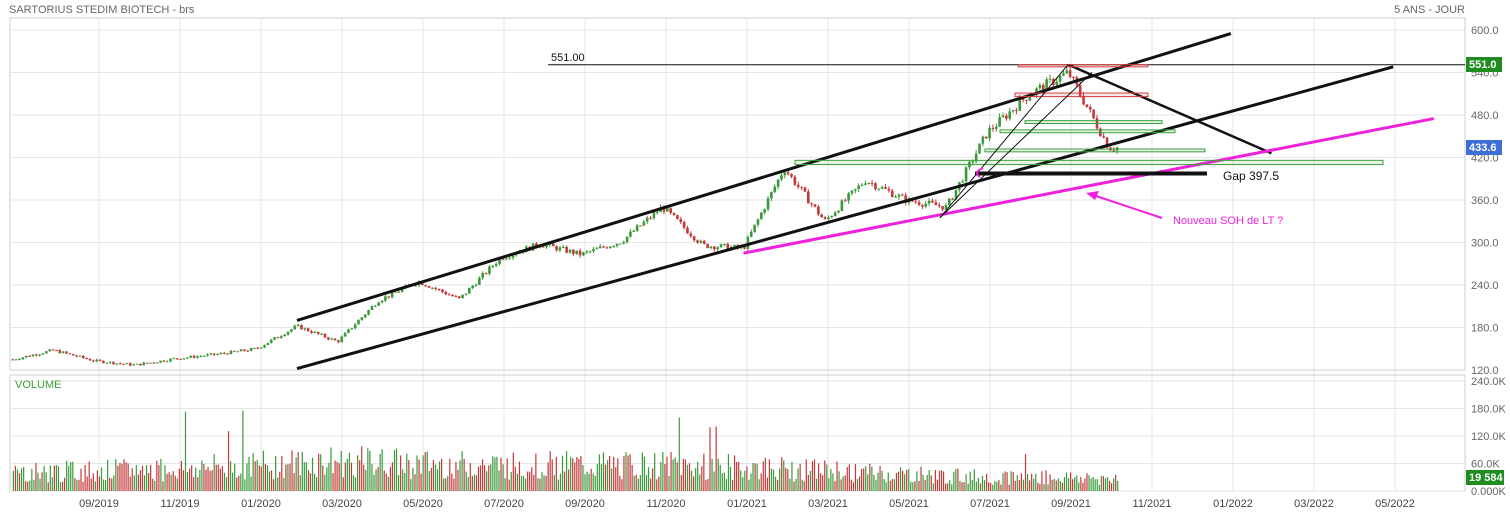  Describe the element at coordinates (1483, 65) in the screenshot. I see `last-high-badge-text: 551.0` at that location.